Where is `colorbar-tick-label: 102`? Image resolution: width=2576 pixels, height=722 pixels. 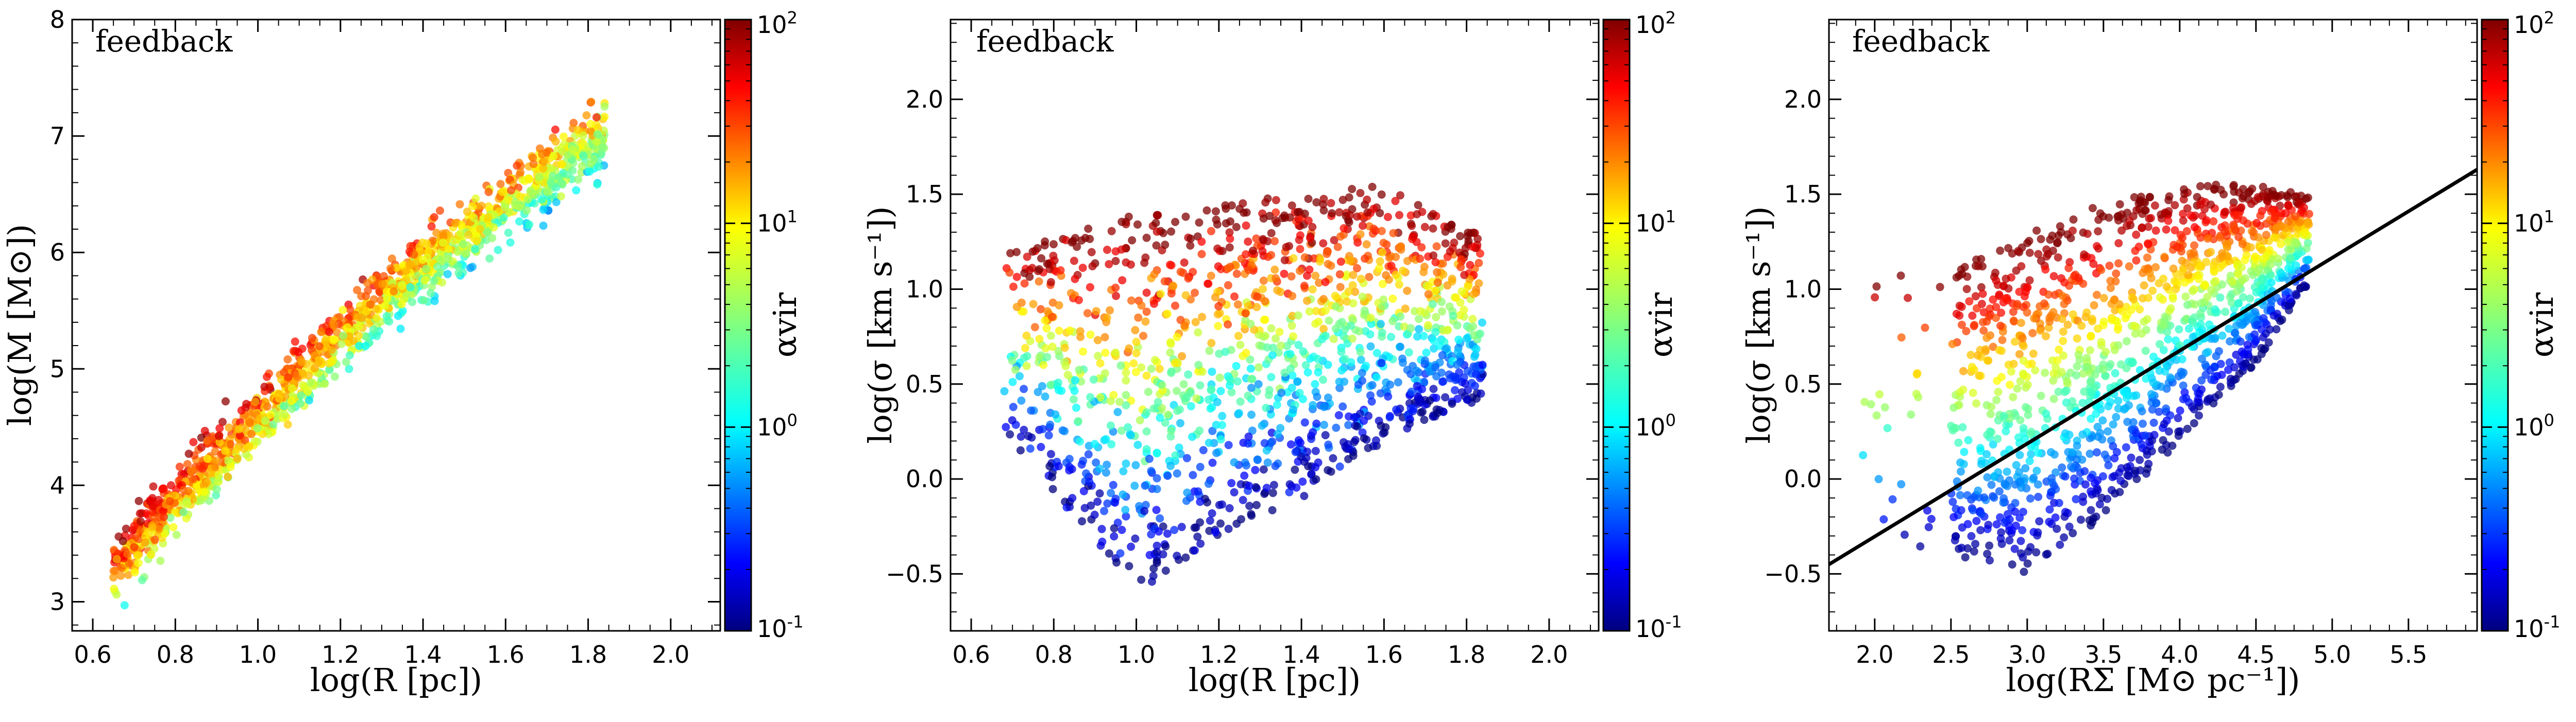
colorbar-tick-label: 102 is located at coordinates (1655, 23).